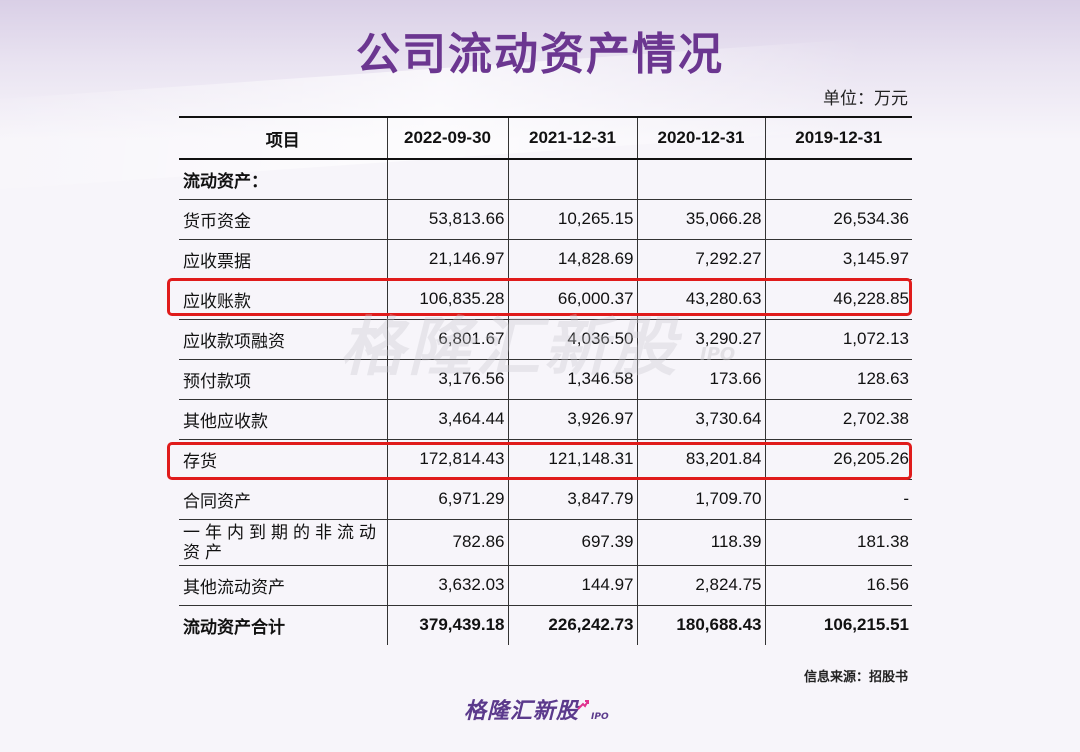 The image size is (1080, 752). Describe the element at coordinates (447, 379) in the screenshot. I see `cell-value: 3,176.56` at that location.